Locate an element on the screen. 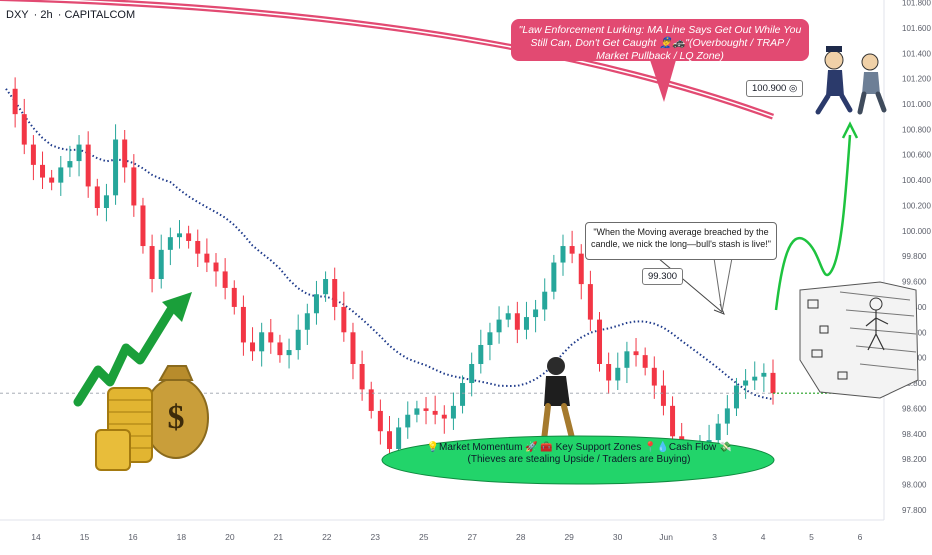  x-tick-label: 30 is located at coordinates (618, 537).